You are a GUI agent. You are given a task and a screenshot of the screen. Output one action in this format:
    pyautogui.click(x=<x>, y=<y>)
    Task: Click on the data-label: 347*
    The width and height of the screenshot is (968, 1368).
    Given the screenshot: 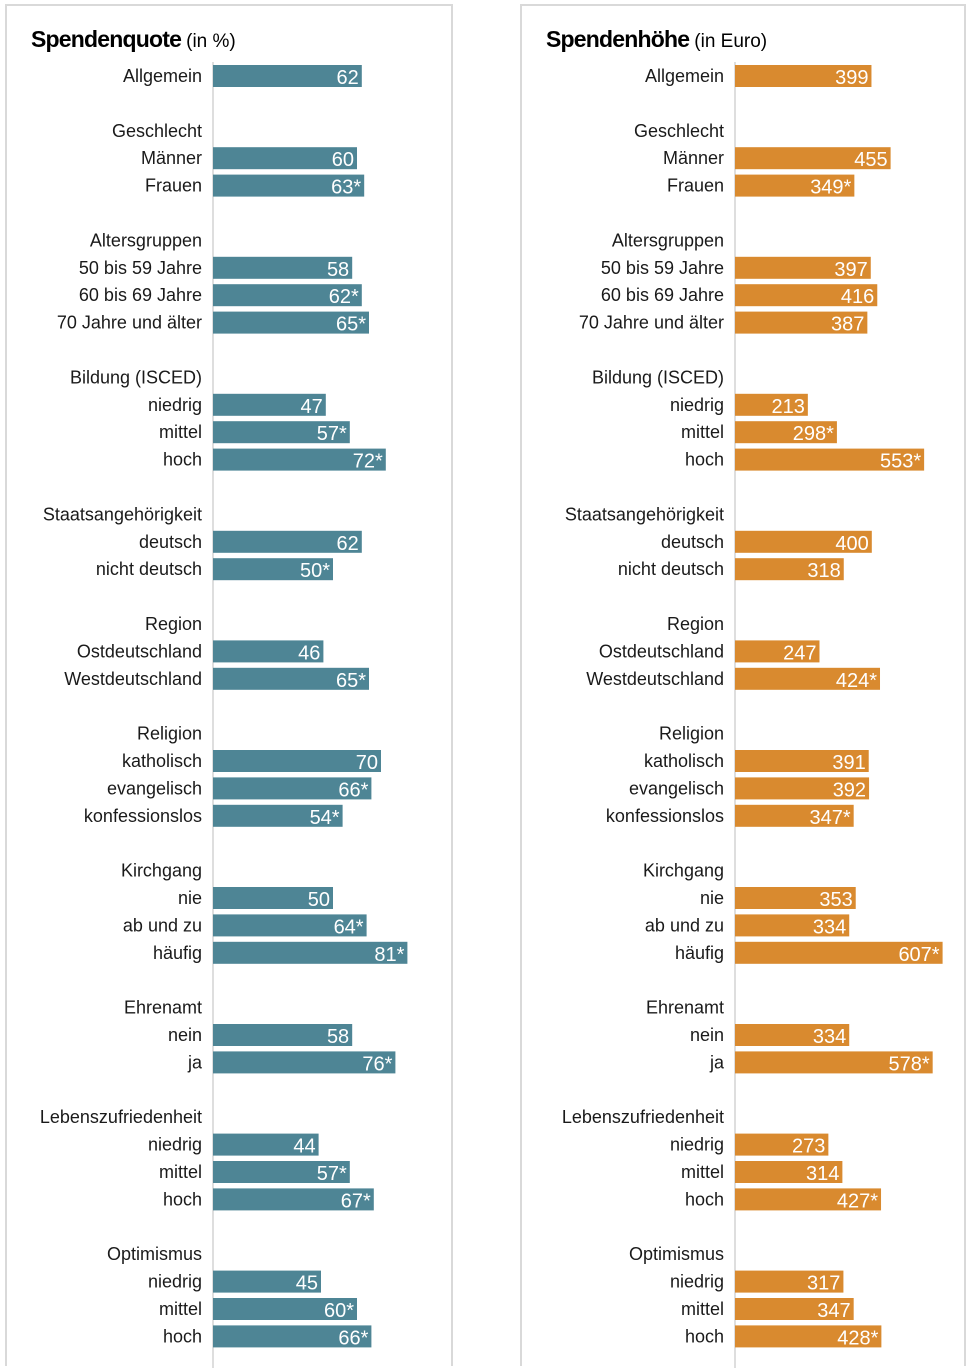 What is the action you would take?
    pyautogui.click(x=830, y=818)
    